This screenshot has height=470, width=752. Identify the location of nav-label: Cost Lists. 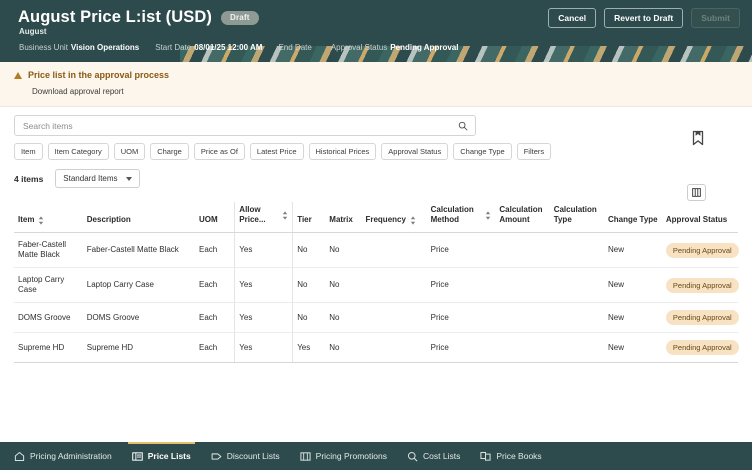
(442, 456).